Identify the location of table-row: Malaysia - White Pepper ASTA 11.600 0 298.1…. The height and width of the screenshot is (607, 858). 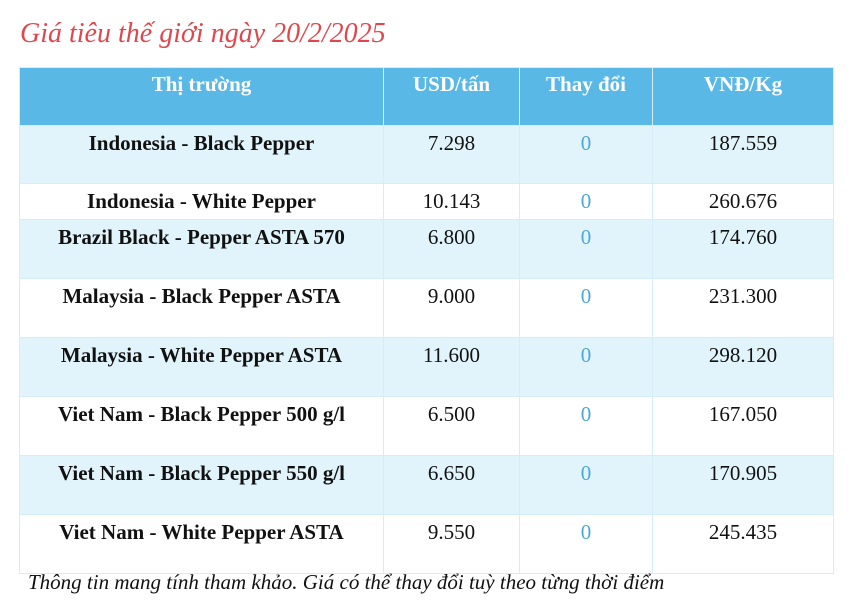
(426, 367).